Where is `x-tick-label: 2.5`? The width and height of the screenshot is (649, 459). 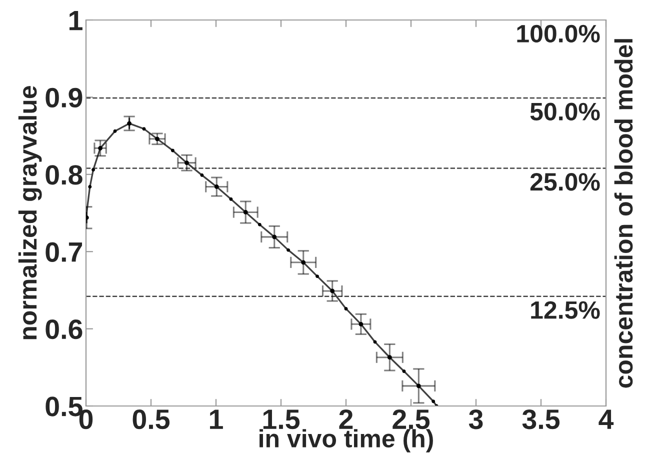
x-tick-label: 2.5 is located at coordinates (411, 420).